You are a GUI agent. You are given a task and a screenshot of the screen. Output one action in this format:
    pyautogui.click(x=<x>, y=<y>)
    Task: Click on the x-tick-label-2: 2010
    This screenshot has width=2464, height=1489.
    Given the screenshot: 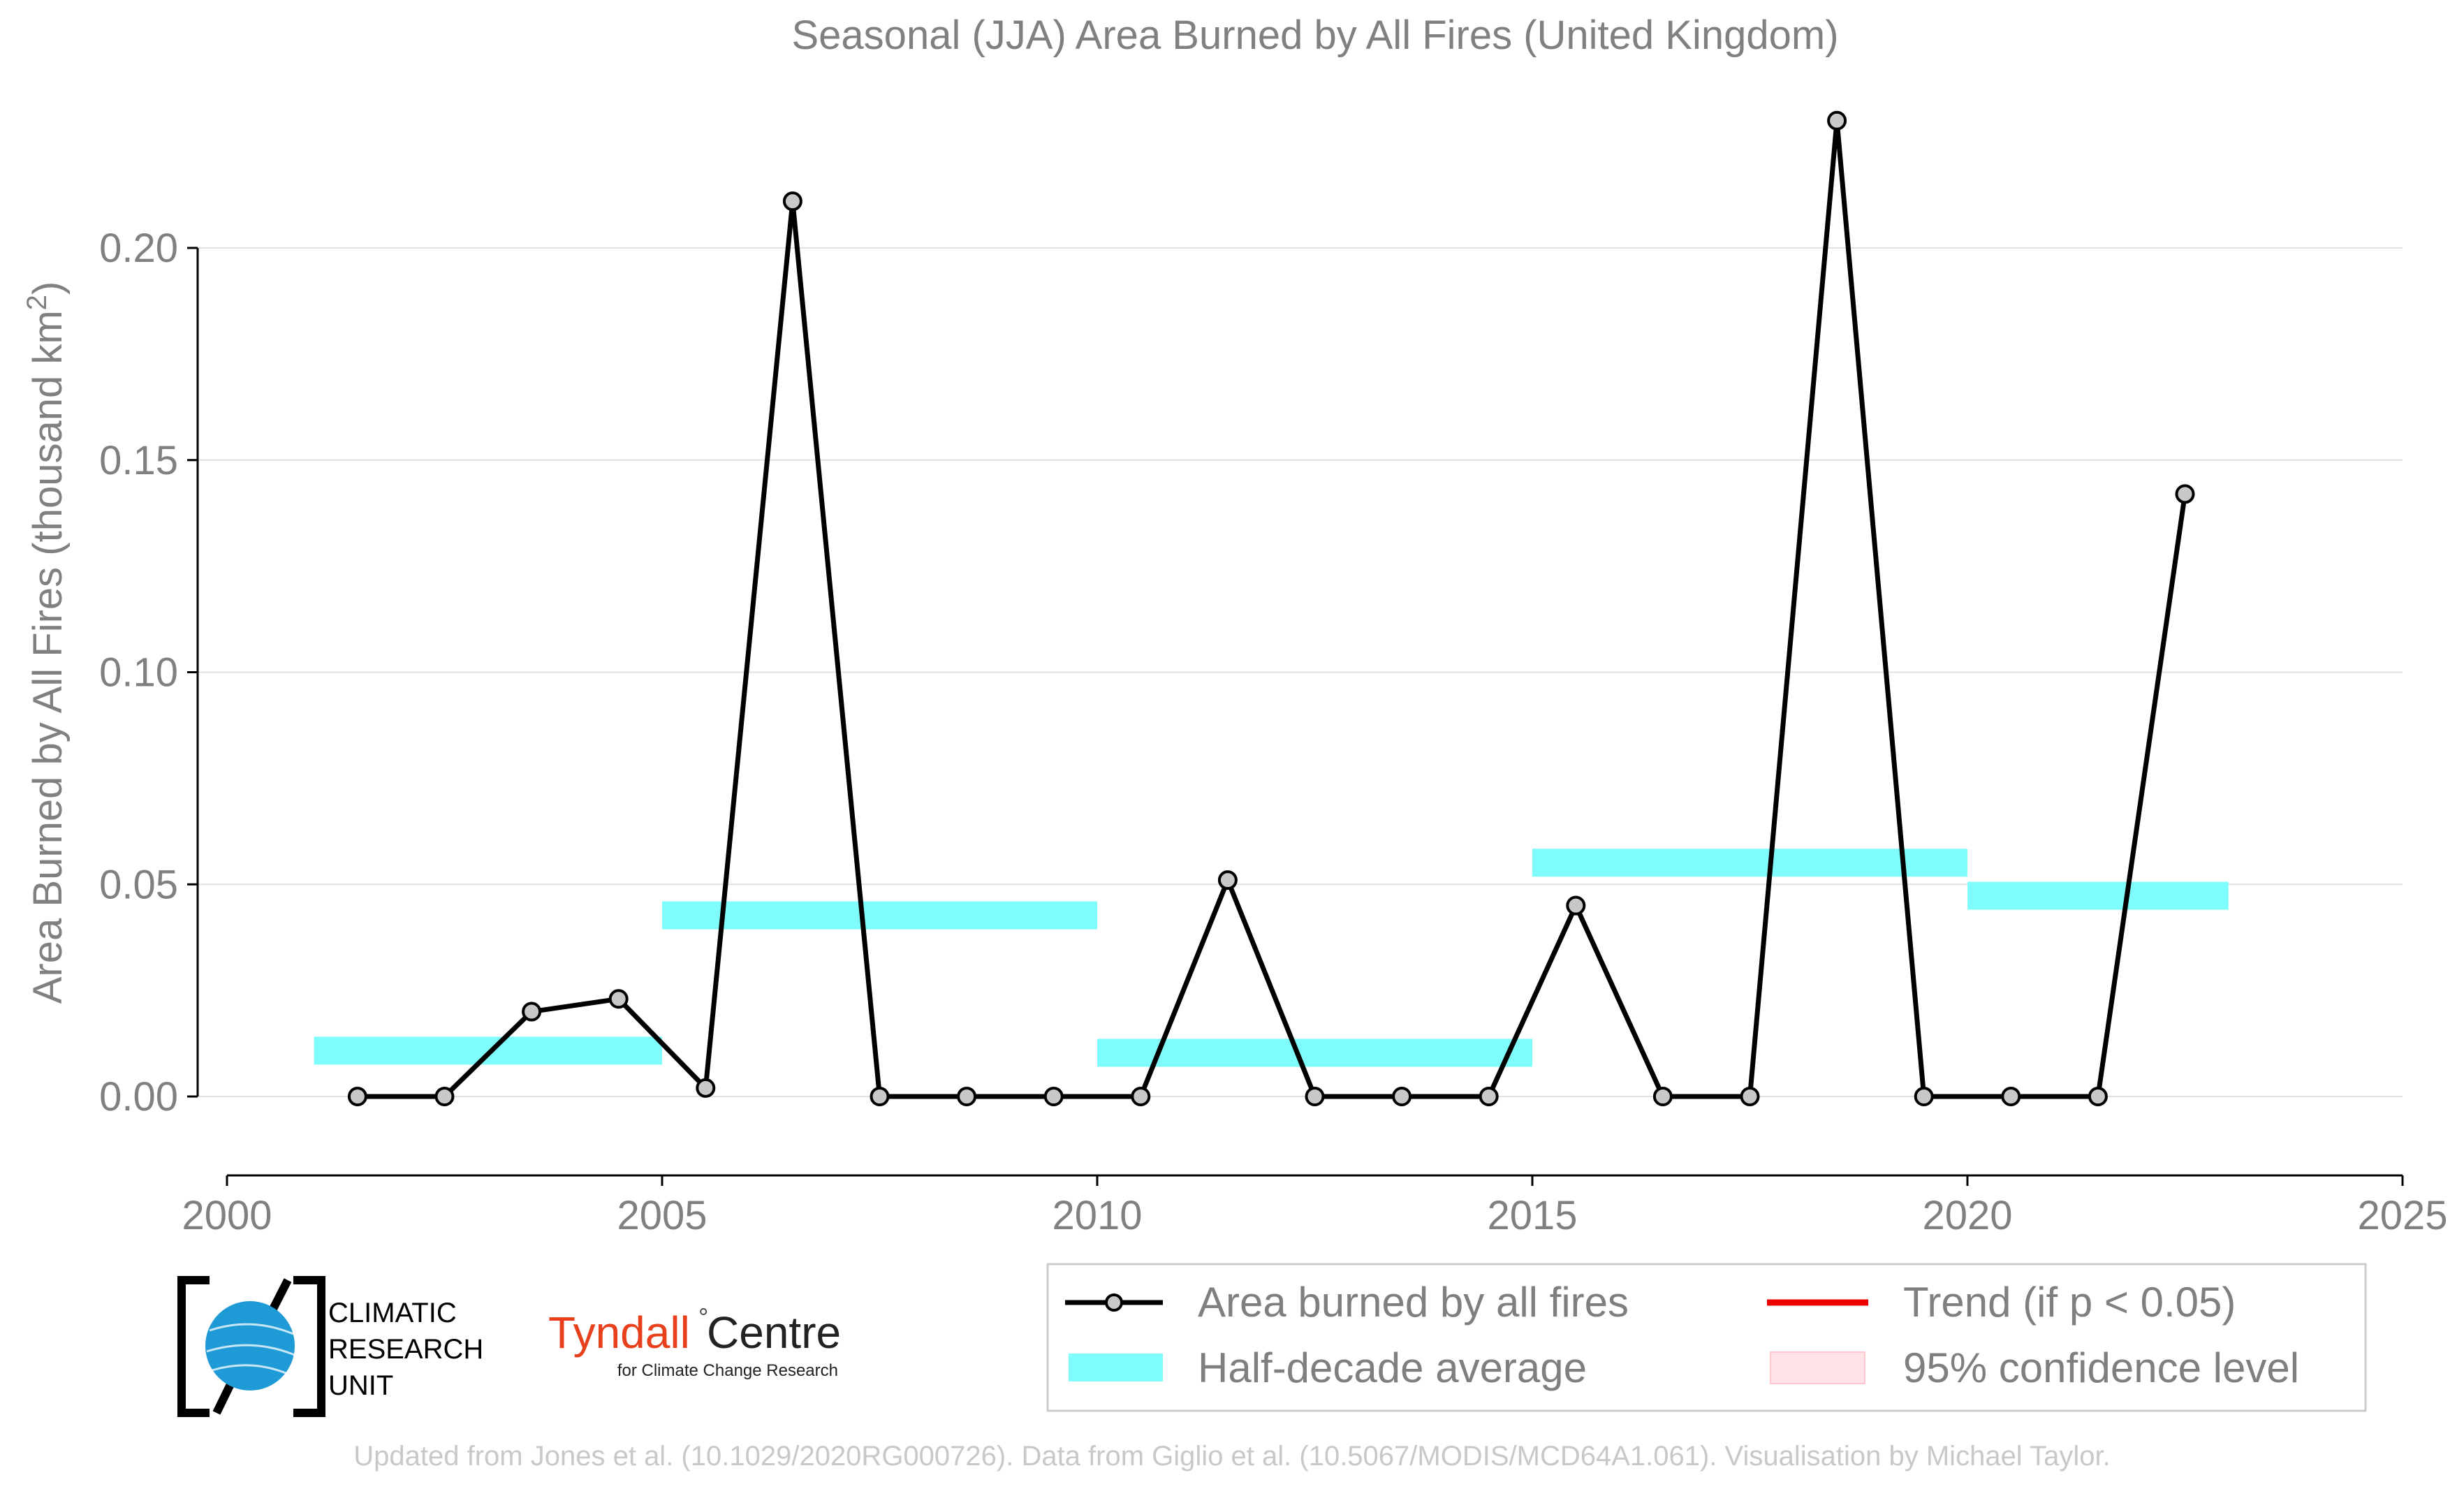 What is the action you would take?
    pyautogui.click(x=1097, y=1215)
    